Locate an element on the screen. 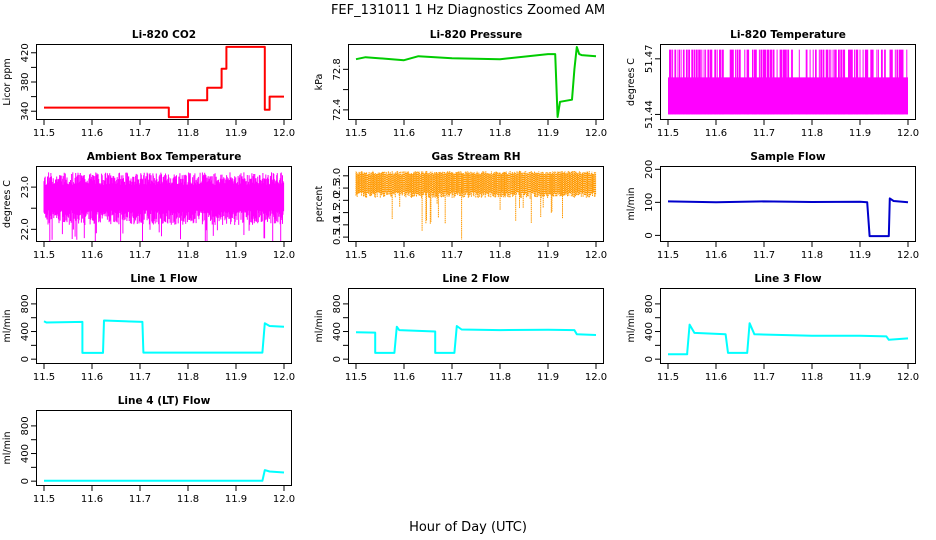 The width and height of the screenshot is (936, 540). y-tick-label: 200 is located at coordinates (649, 169).